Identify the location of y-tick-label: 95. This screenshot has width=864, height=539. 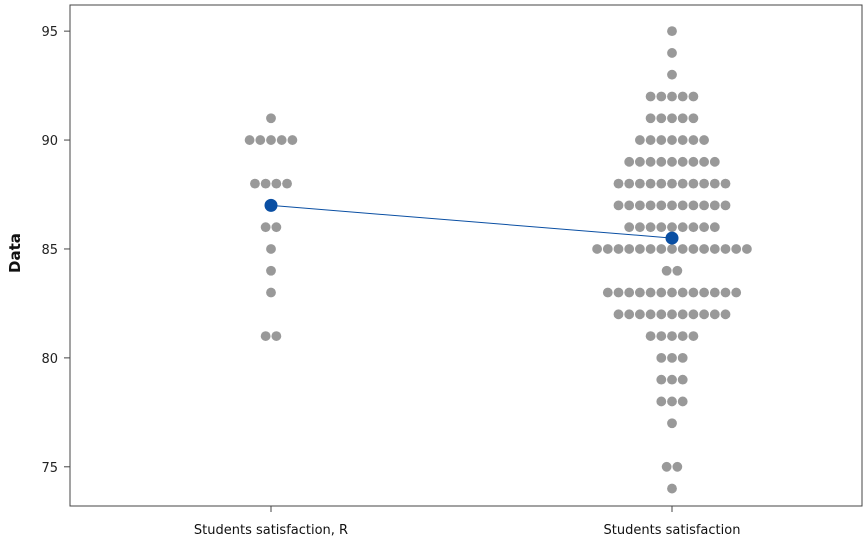
(49, 32).